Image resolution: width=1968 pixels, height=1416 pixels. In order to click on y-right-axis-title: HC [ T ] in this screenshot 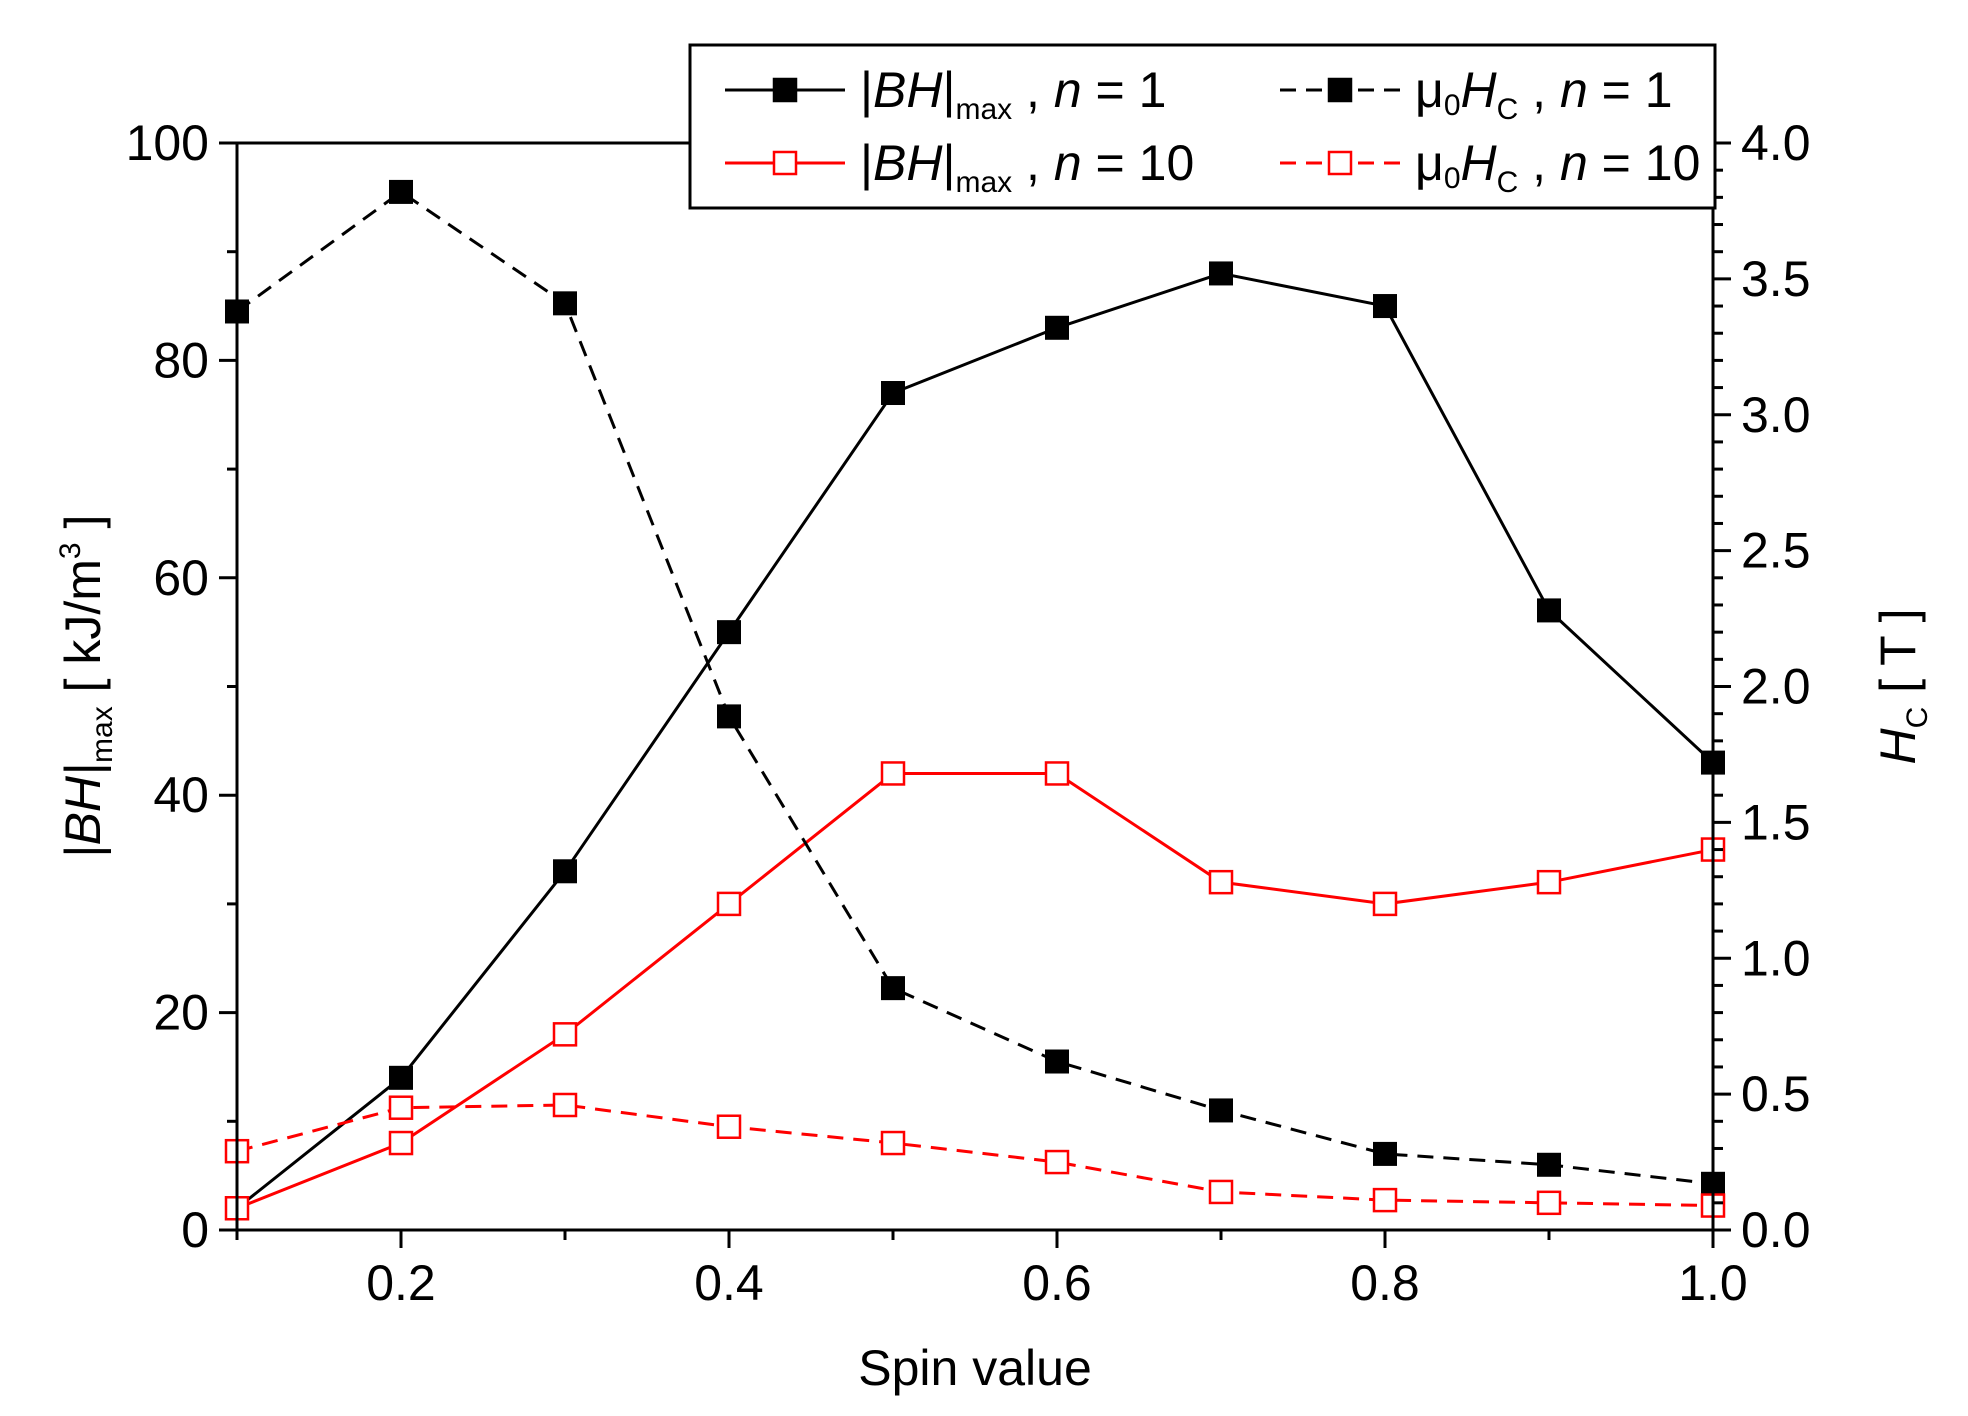, I will do `click(1902, 687)`.